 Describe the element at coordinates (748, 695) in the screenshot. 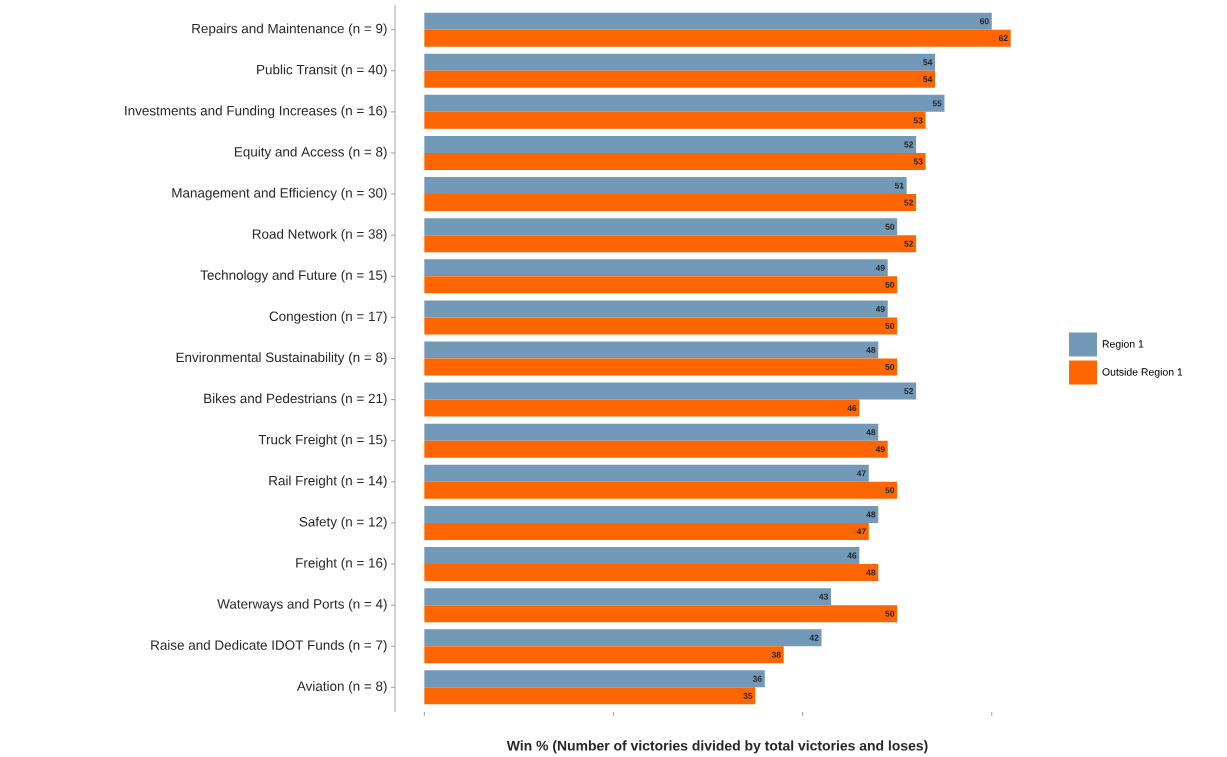

I see `data-label: 35` at that location.